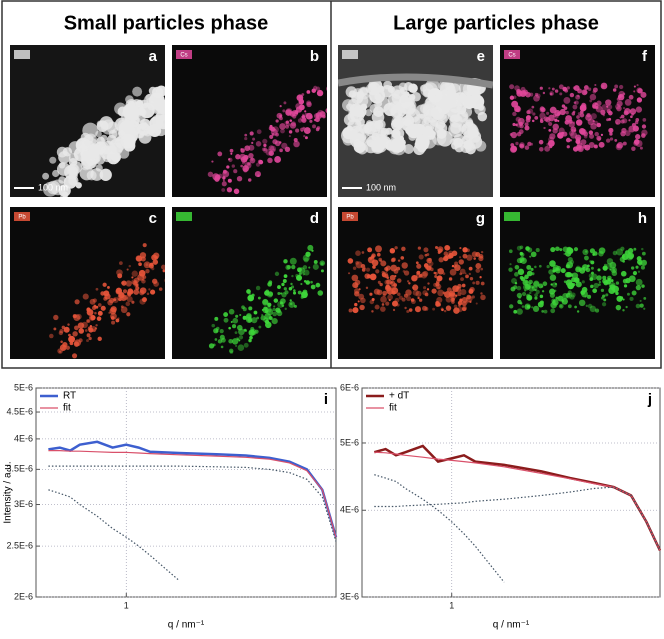 The width and height of the screenshot is (664, 639). I want to click on scale-bar-label: 100 nm, so click(53, 187).